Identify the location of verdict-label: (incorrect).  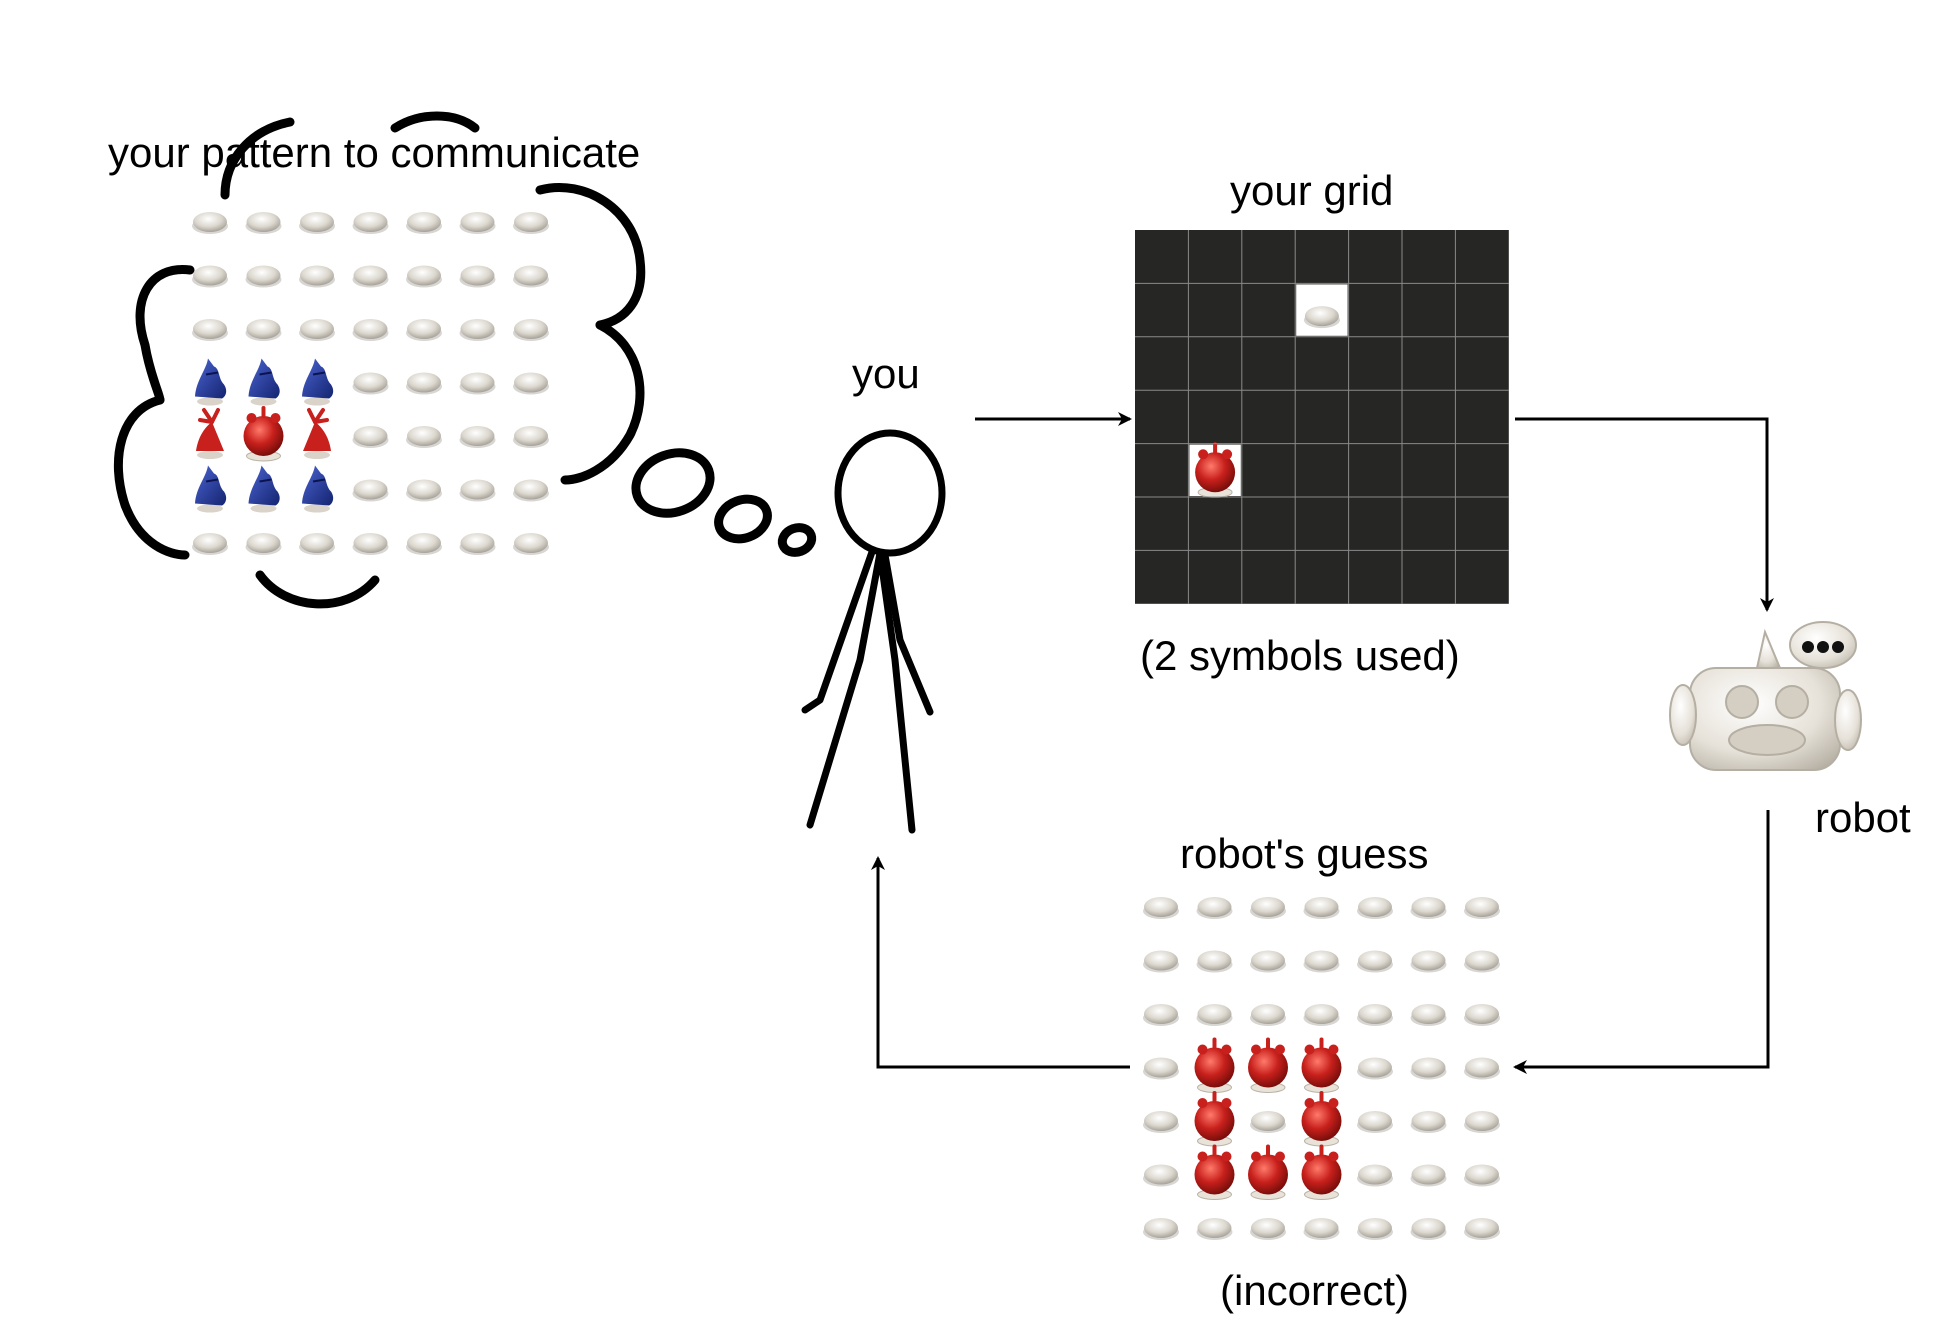
(1314, 1290).